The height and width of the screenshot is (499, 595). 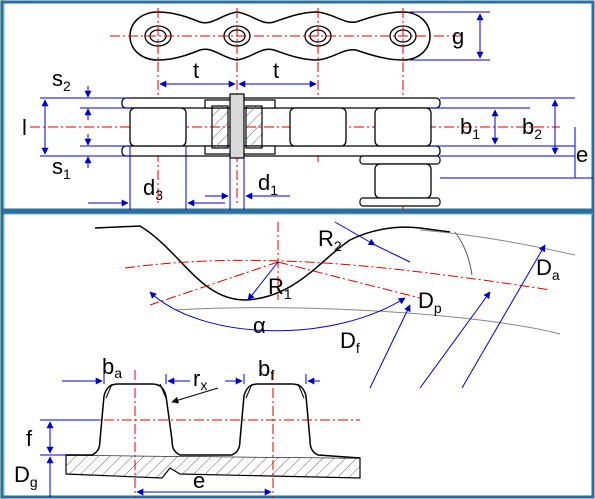 What do you see at coordinates (61, 80) in the screenshot?
I see `label-s2: s2` at bounding box center [61, 80].